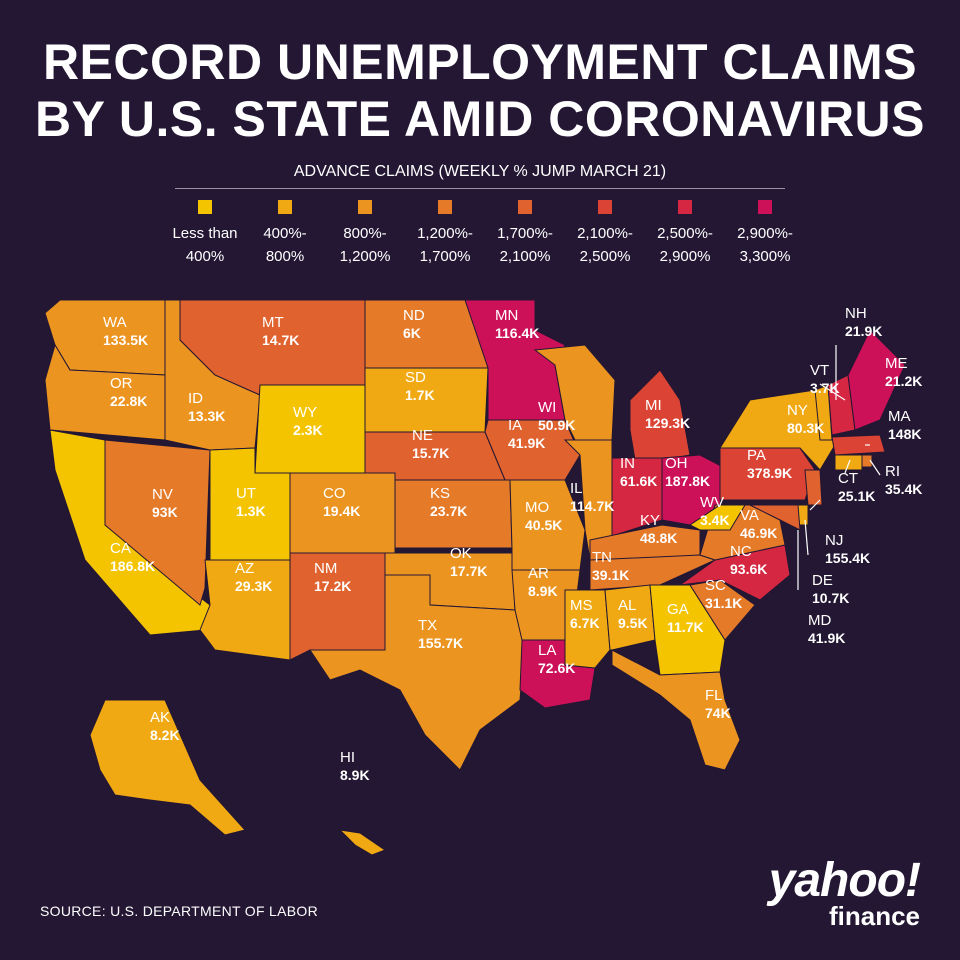 The width and height of the screenshot is (960, 960). What do you see at coordinates (341, 502) in the screenshot?
I see `state-label-co: CO 19.4K` at bounding box center [341, 502].